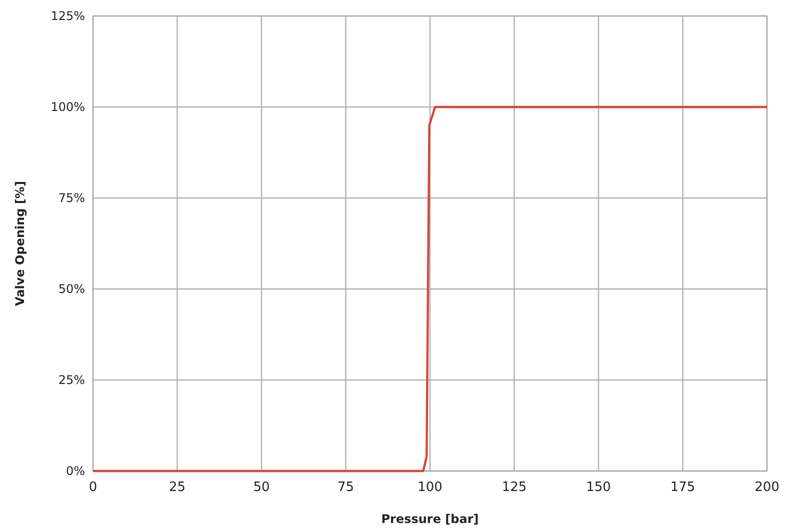  What do you see at coordinates (93, 487) in the screenshot?
I see `x-tick-label: 0` at bounding box center [93, 487].